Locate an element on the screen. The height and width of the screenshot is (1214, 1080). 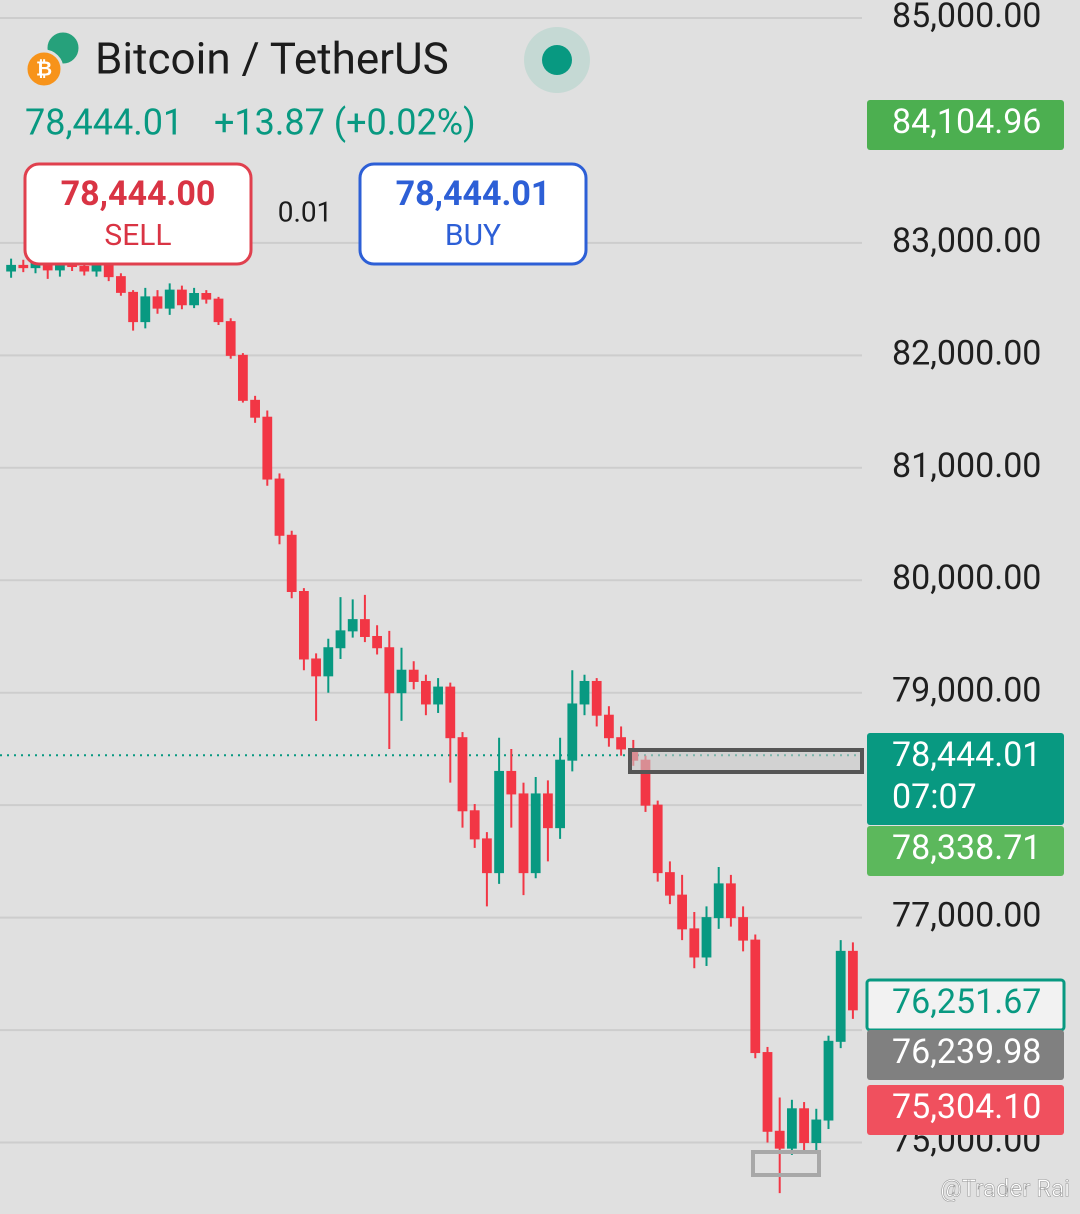
y-tick-label: 80,000.00 is located at coordinates (966, 578).